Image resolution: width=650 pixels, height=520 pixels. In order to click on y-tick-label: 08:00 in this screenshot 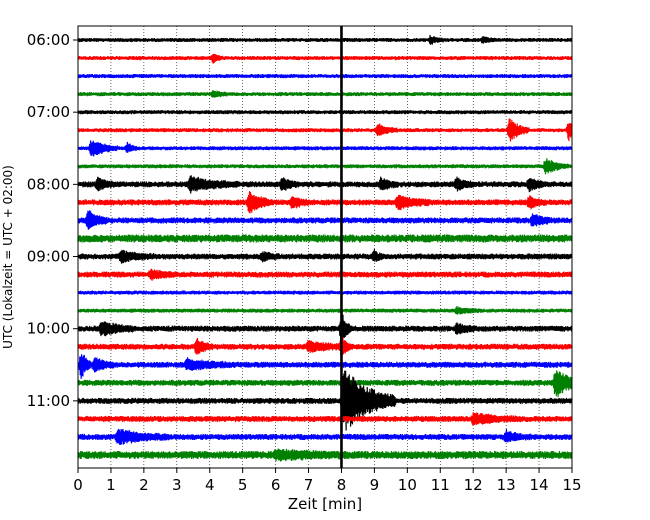, I will do `click(48, 184)`.